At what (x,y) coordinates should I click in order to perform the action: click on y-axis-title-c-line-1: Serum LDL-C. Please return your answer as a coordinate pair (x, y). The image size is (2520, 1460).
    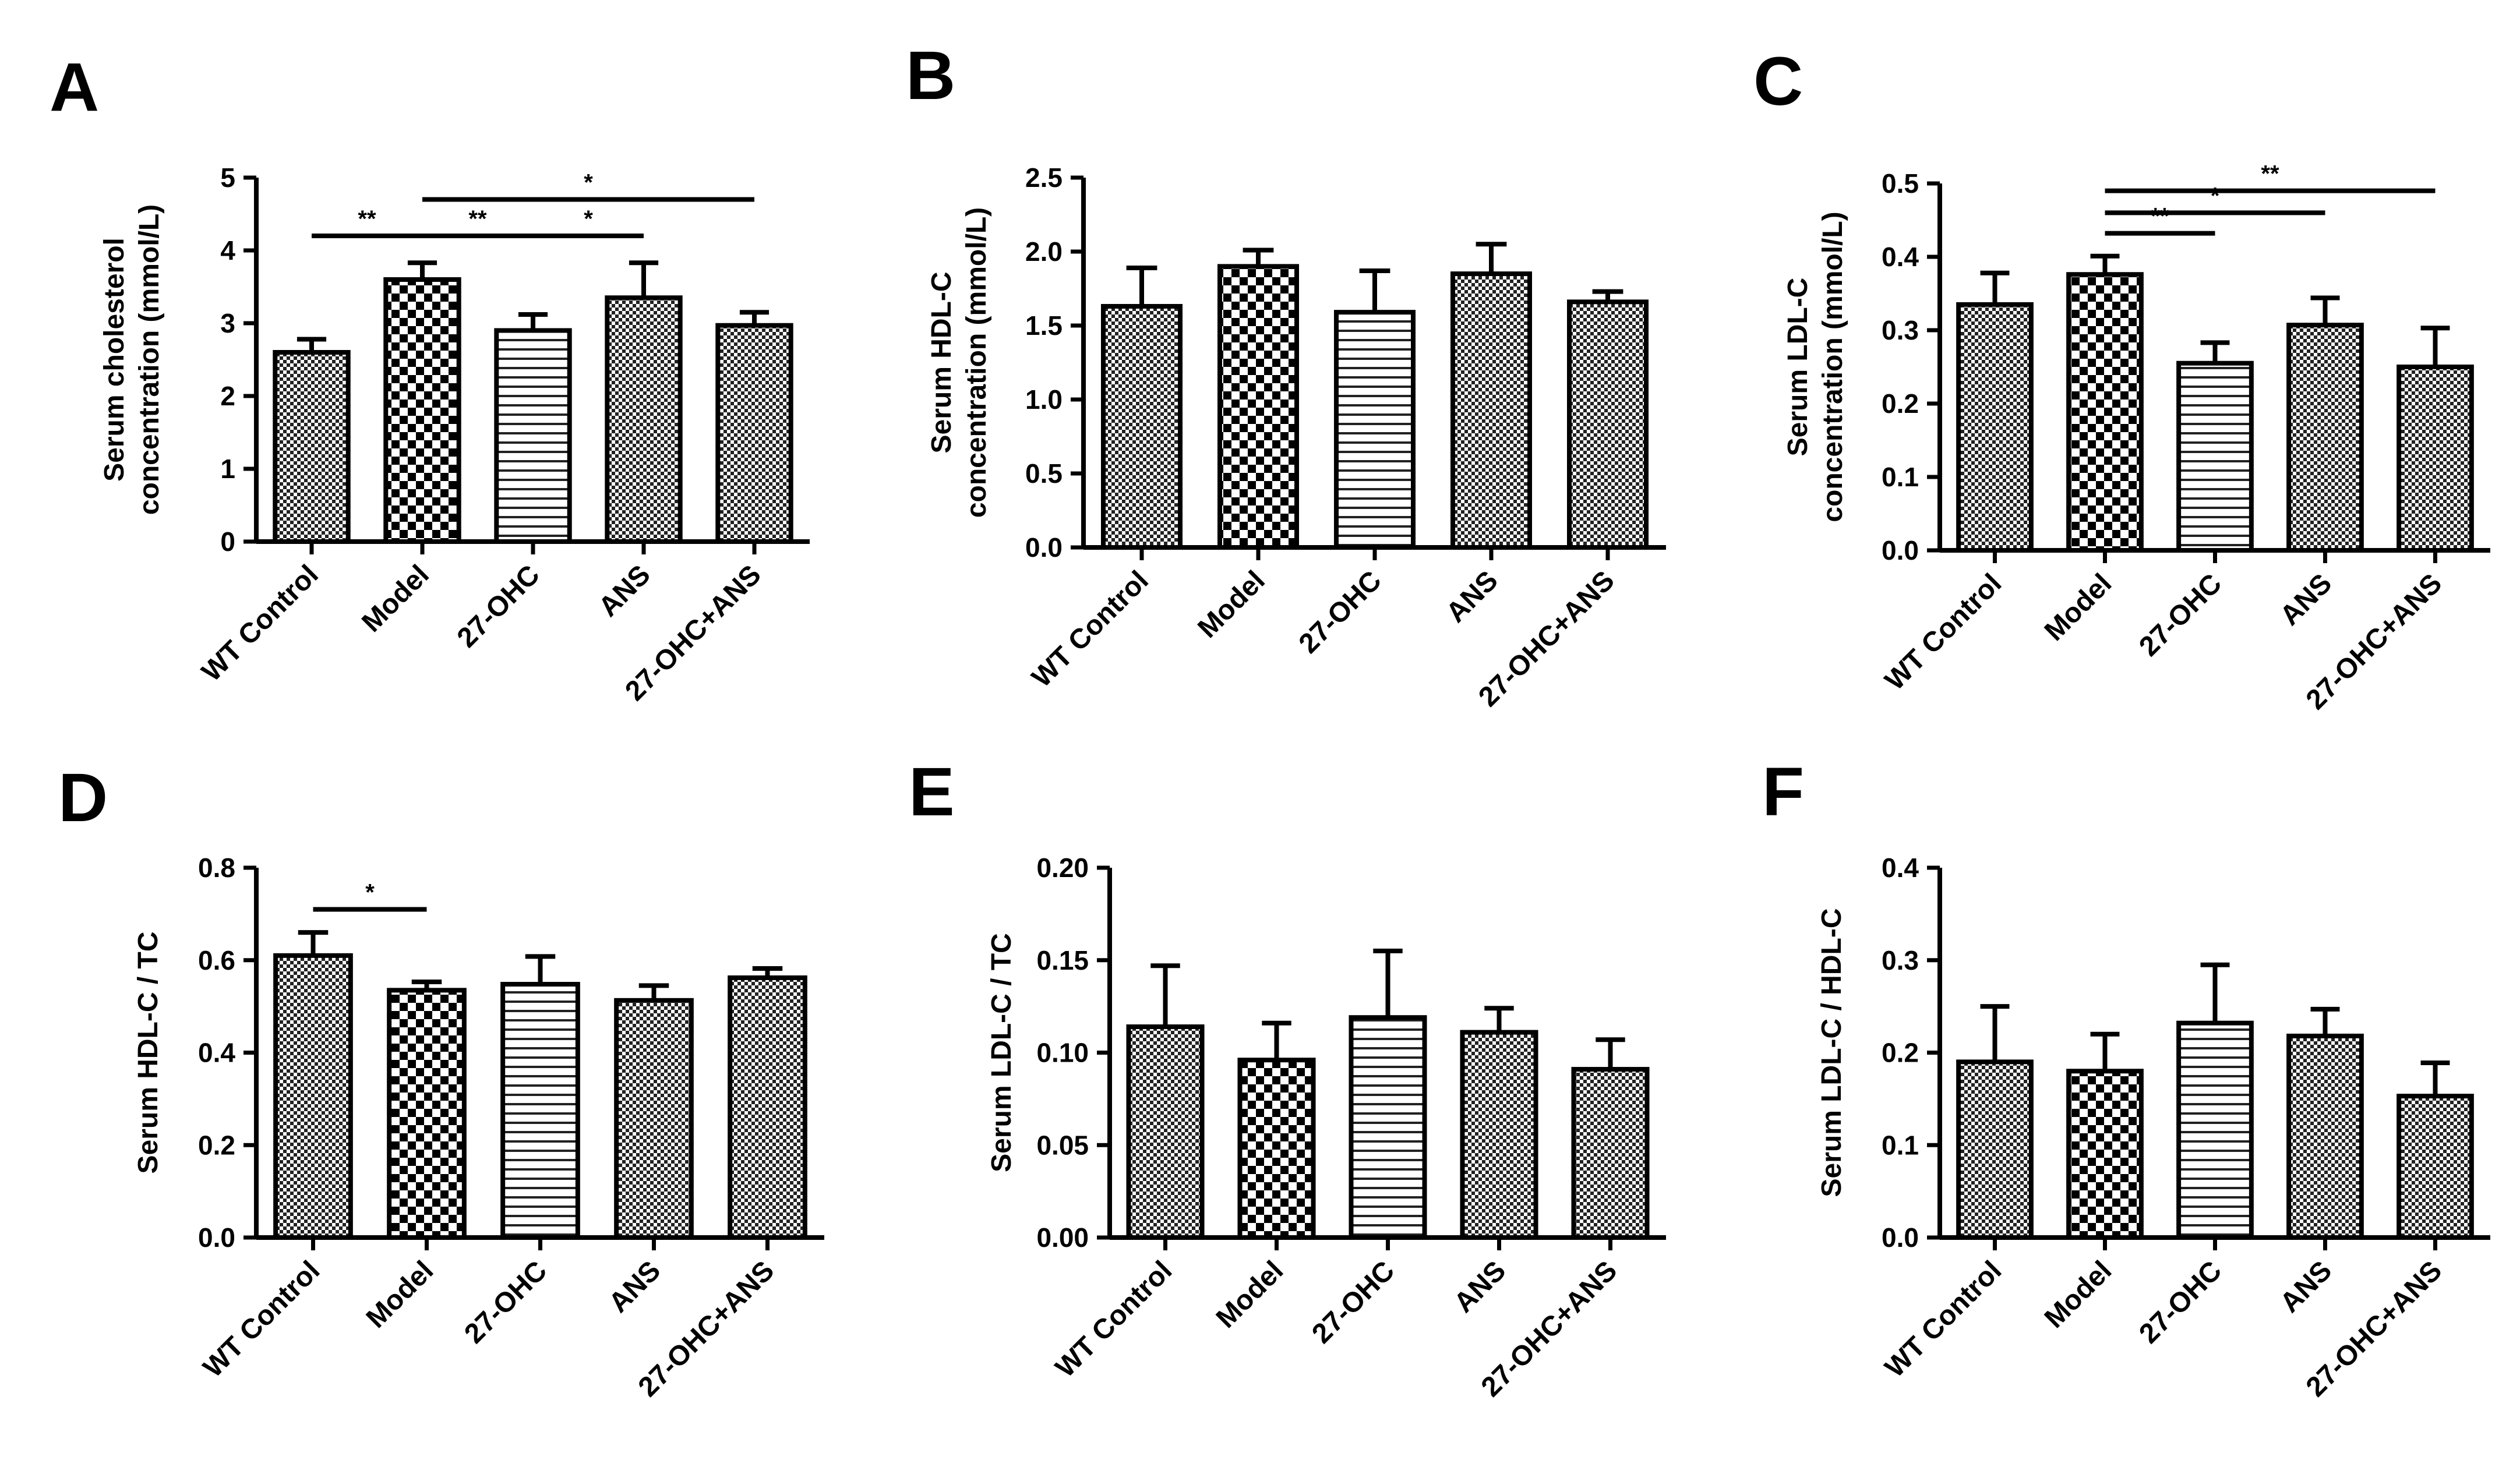
    Looking at the image, I should click on (1798, 367).